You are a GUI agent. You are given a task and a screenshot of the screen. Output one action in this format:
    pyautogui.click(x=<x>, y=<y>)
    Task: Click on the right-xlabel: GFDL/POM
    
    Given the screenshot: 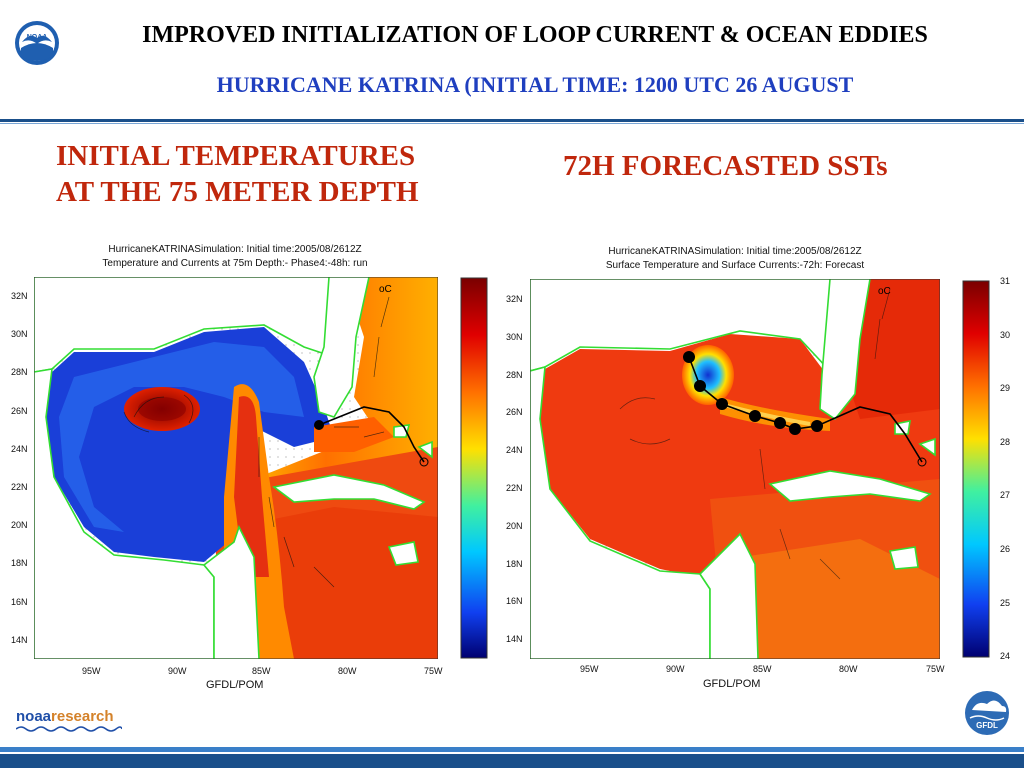 What is the action you would take?
    pyautogui.click(x=732, y=684)
    